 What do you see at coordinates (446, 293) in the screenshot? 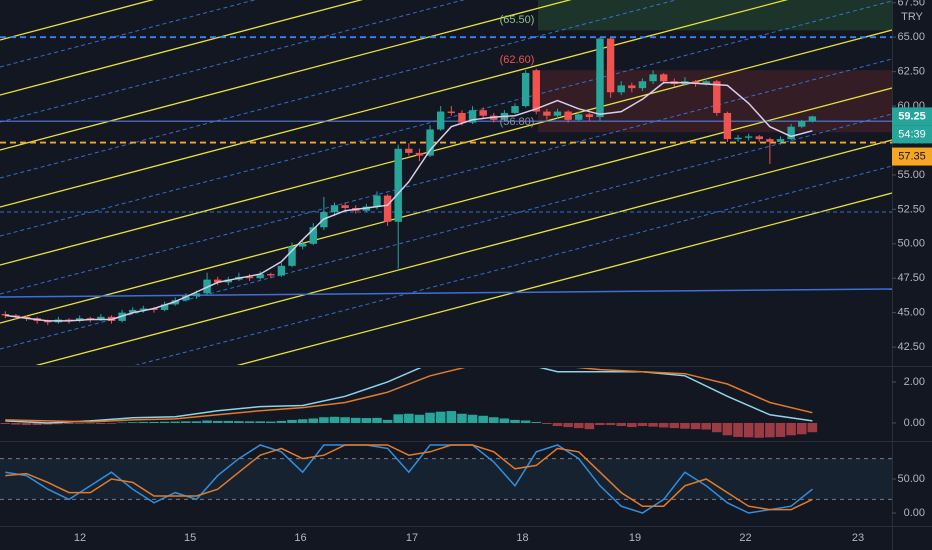
I see `support-line` at bounding box center [446, 293].